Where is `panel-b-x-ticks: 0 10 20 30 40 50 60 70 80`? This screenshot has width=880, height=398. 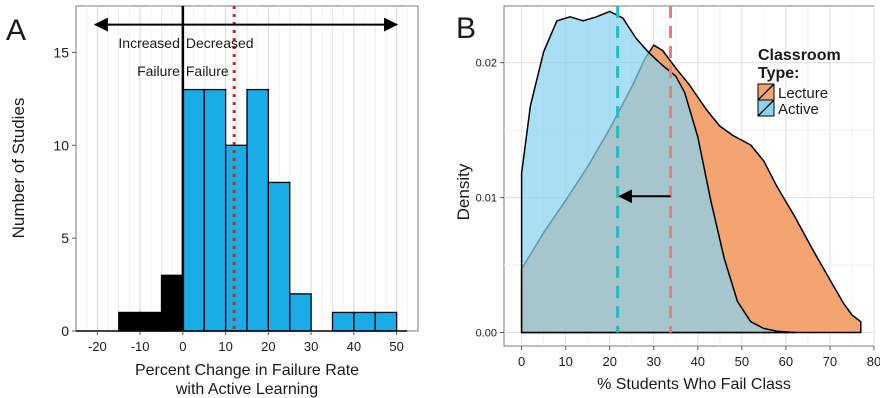
panel-b-x-ticks: 0 10 20 30 40 50 60 70 80 is located at coordinates (699, 357).